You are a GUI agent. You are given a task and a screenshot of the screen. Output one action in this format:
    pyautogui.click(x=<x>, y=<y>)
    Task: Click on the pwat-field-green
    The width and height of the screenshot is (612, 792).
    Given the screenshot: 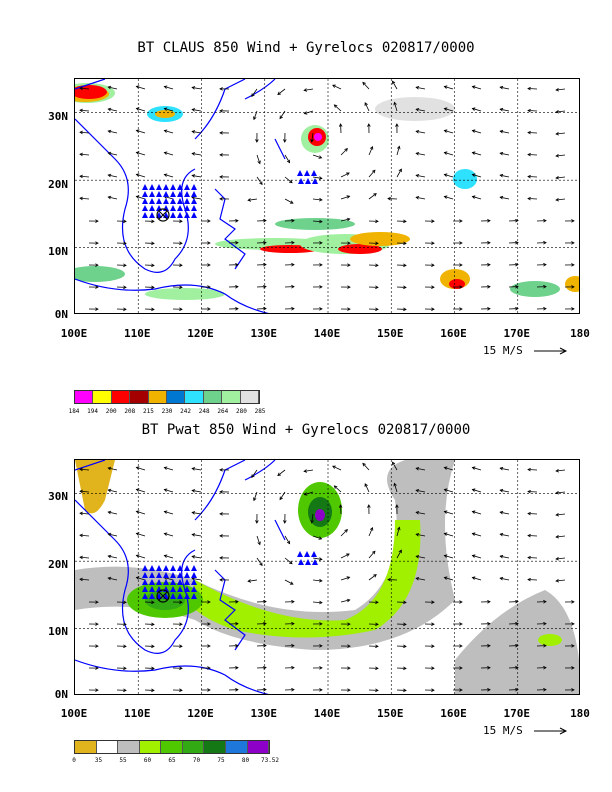 What is the action you would take?
    pyautogui.click(x=165, y=600)
    